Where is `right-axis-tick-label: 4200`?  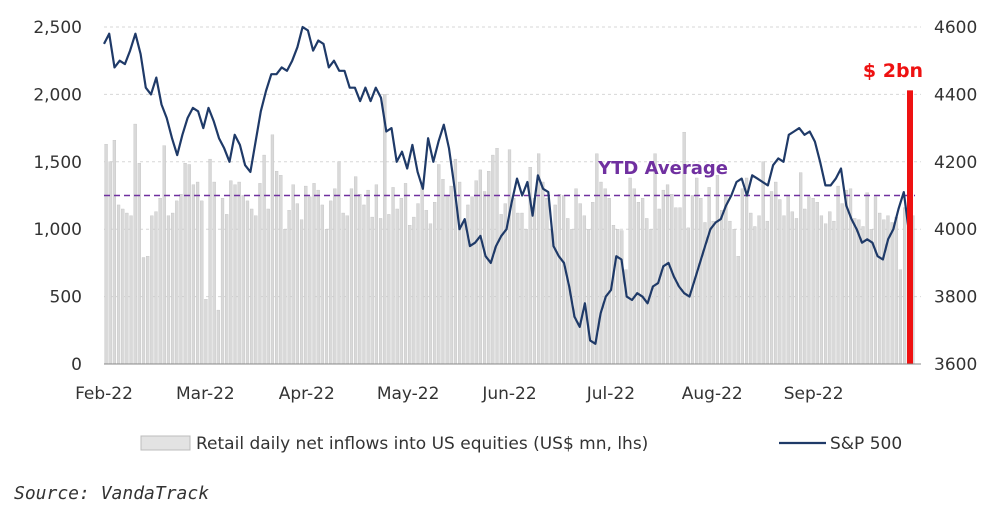
right-axis-tick-label: 4200 is located at coordinates (955, 163).